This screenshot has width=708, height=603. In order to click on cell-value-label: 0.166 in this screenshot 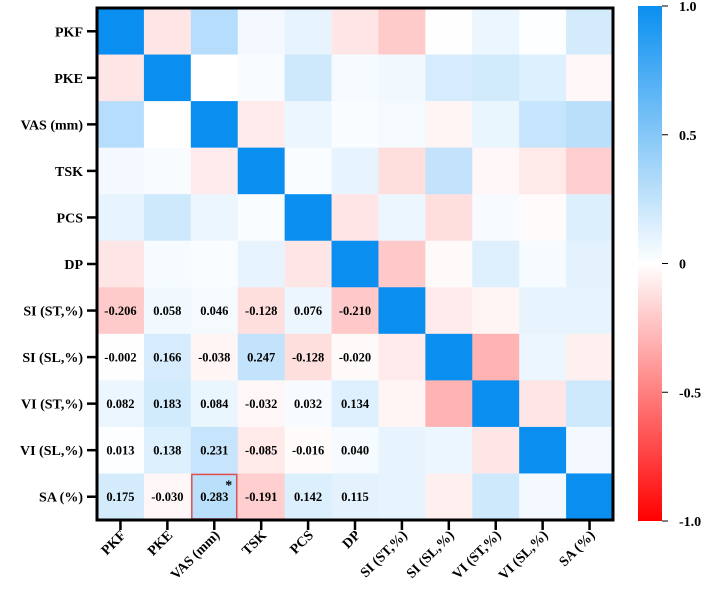, I will do `click(167, 358)`.